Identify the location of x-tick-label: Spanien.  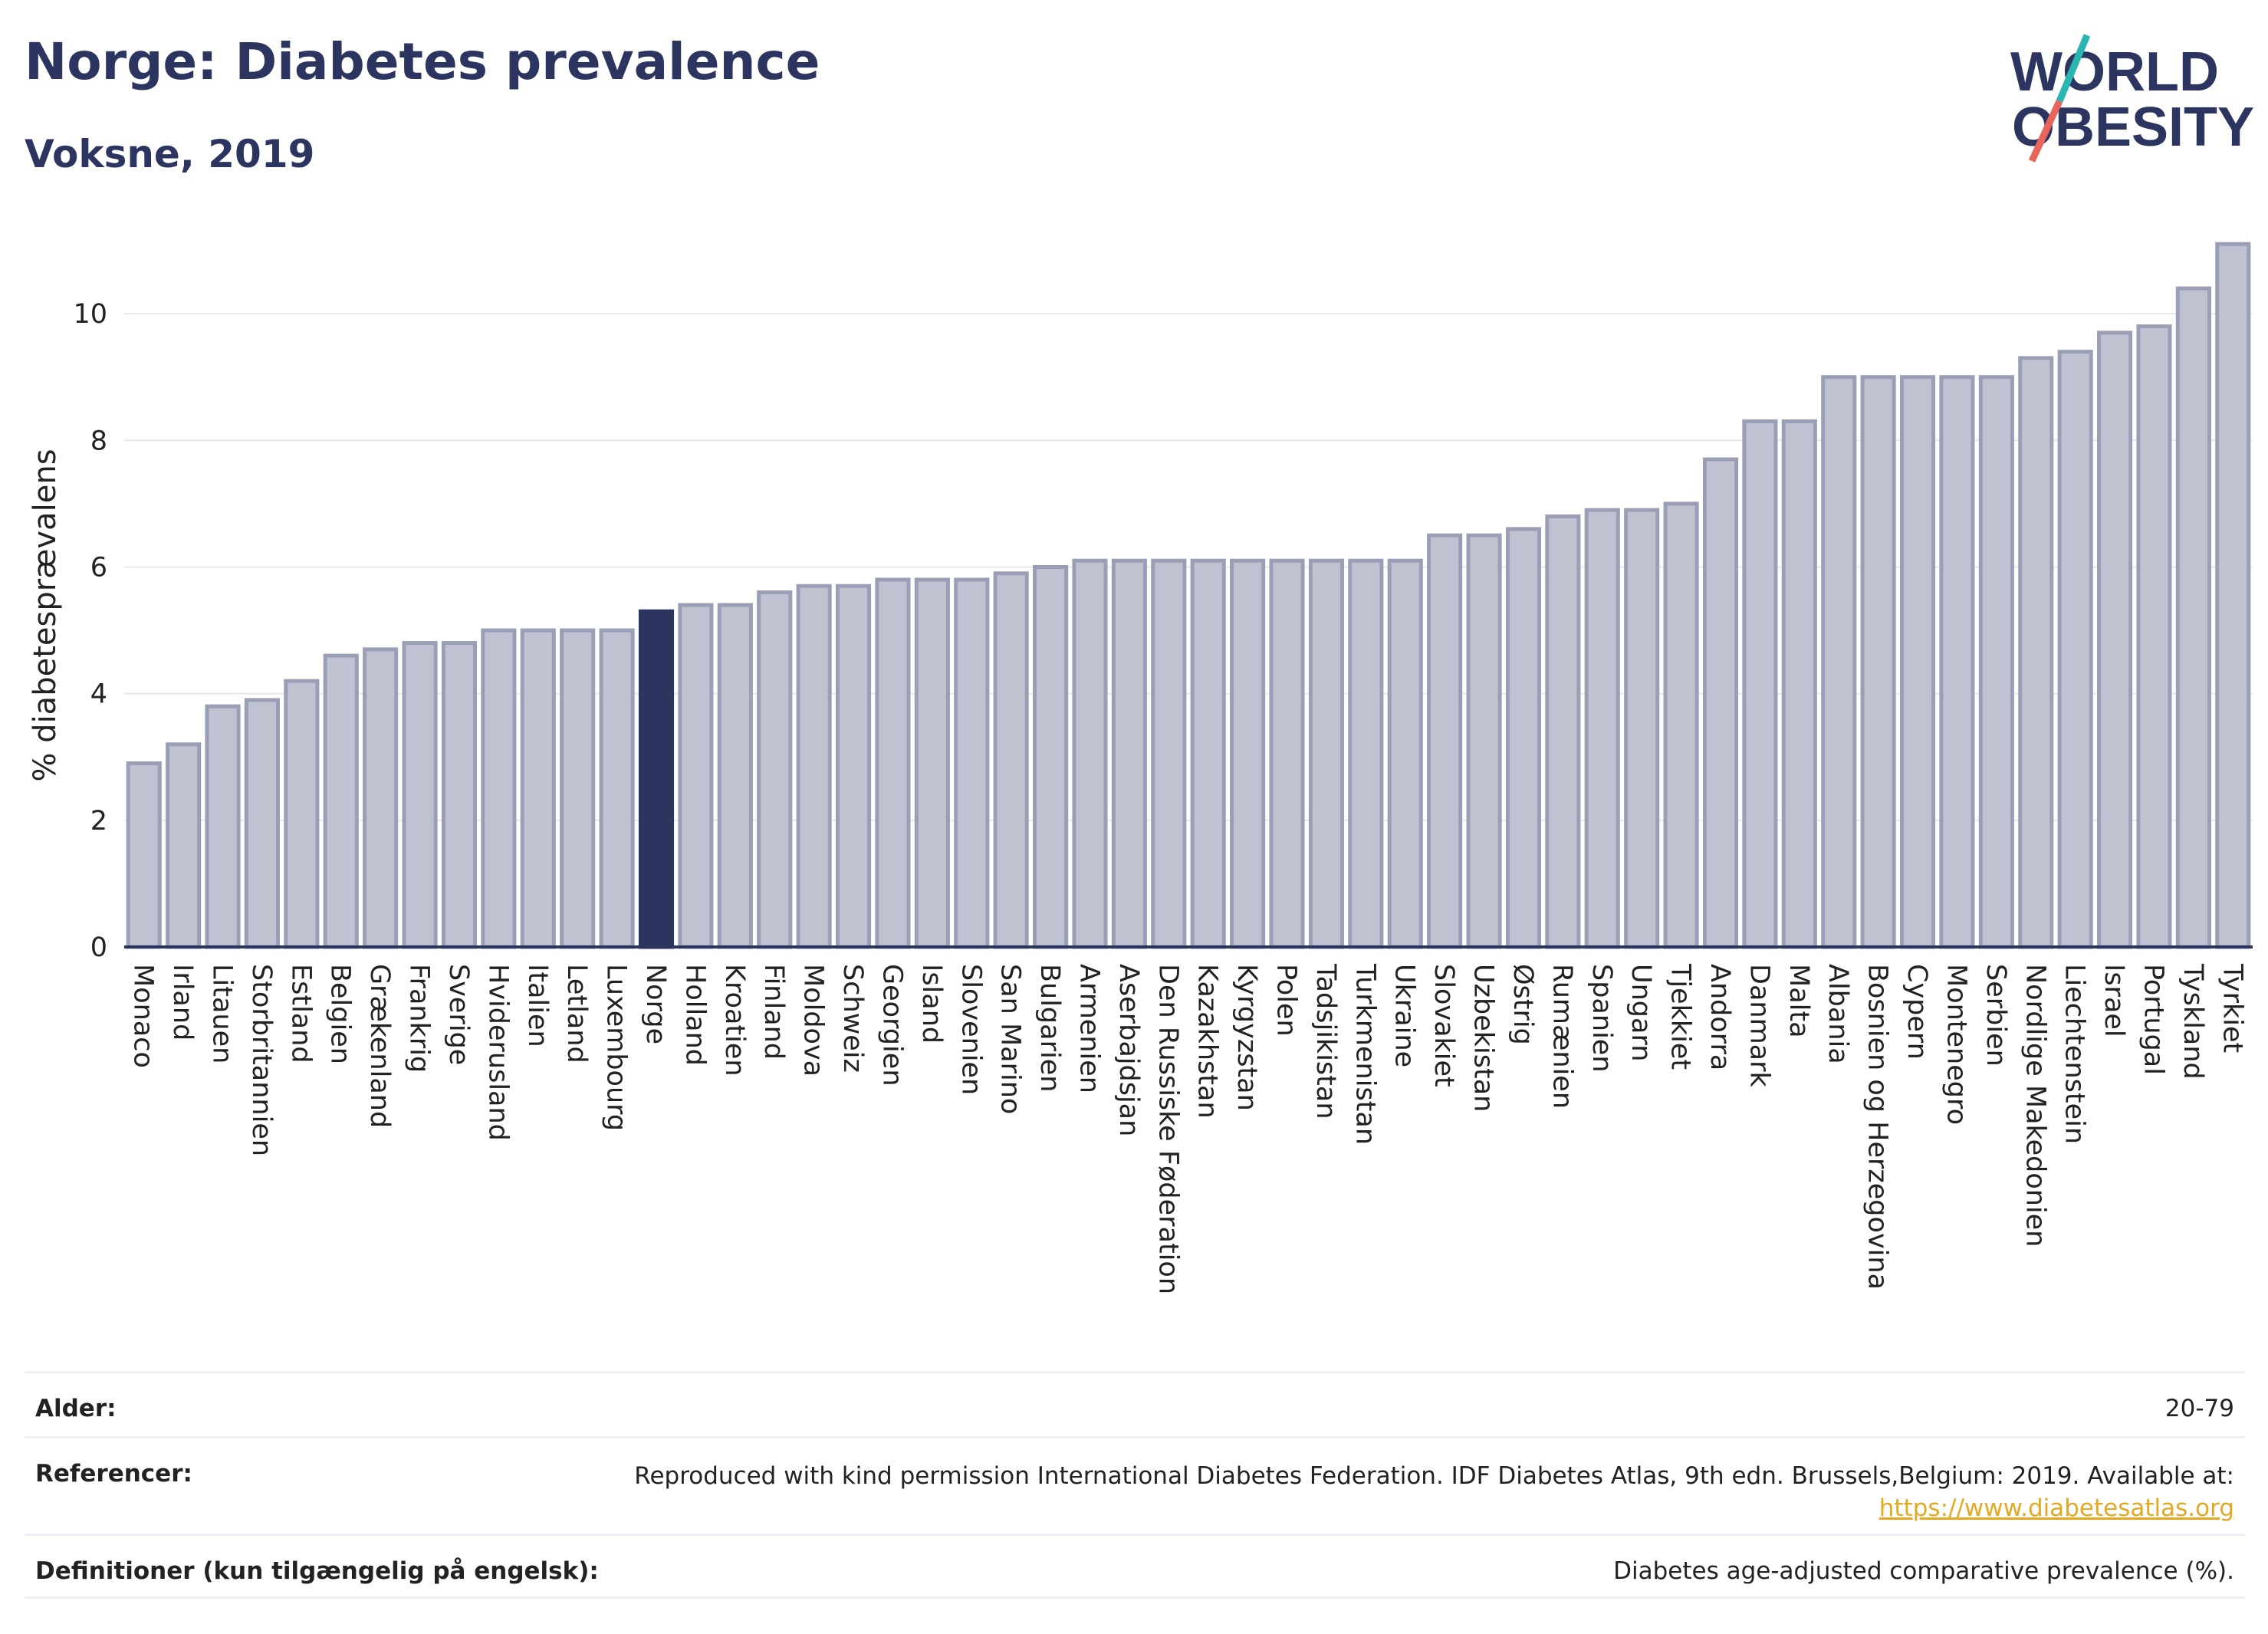
(1601, 1019).